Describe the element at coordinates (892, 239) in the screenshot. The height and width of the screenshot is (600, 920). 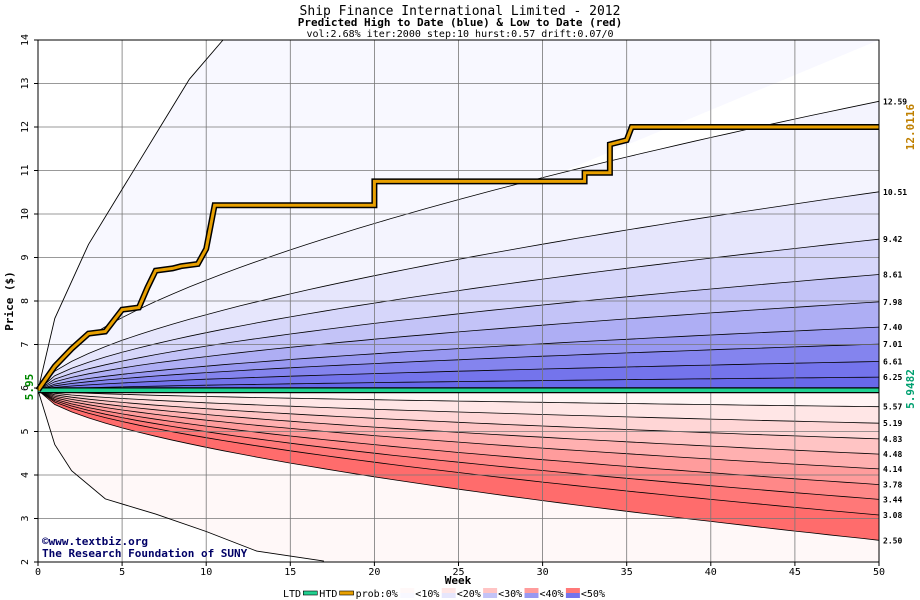
I see `band-end-label: 9.42` at that location.